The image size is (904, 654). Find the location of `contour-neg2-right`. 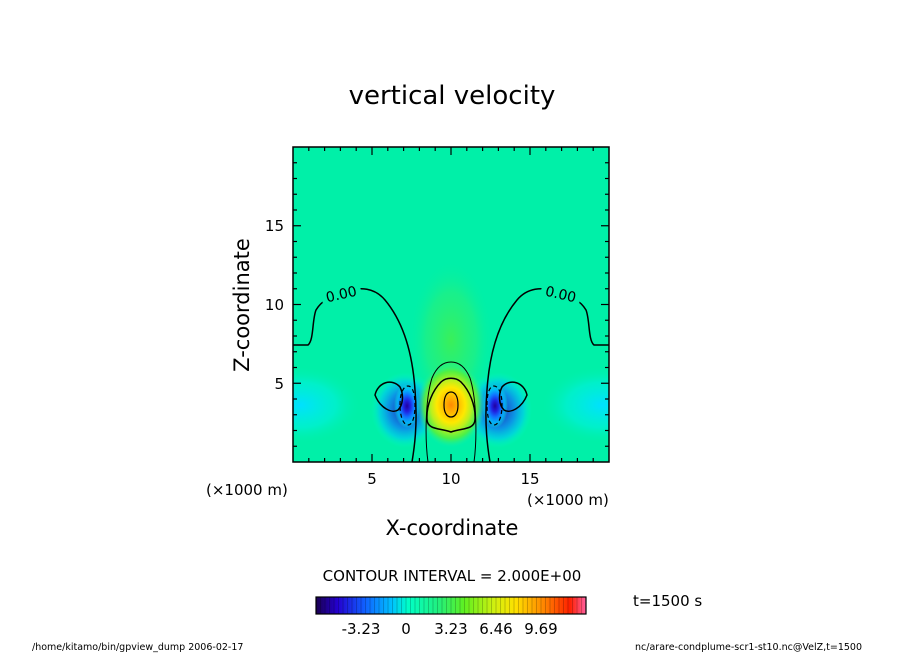

contour-neg2-right is located at coordinates (494, 405).